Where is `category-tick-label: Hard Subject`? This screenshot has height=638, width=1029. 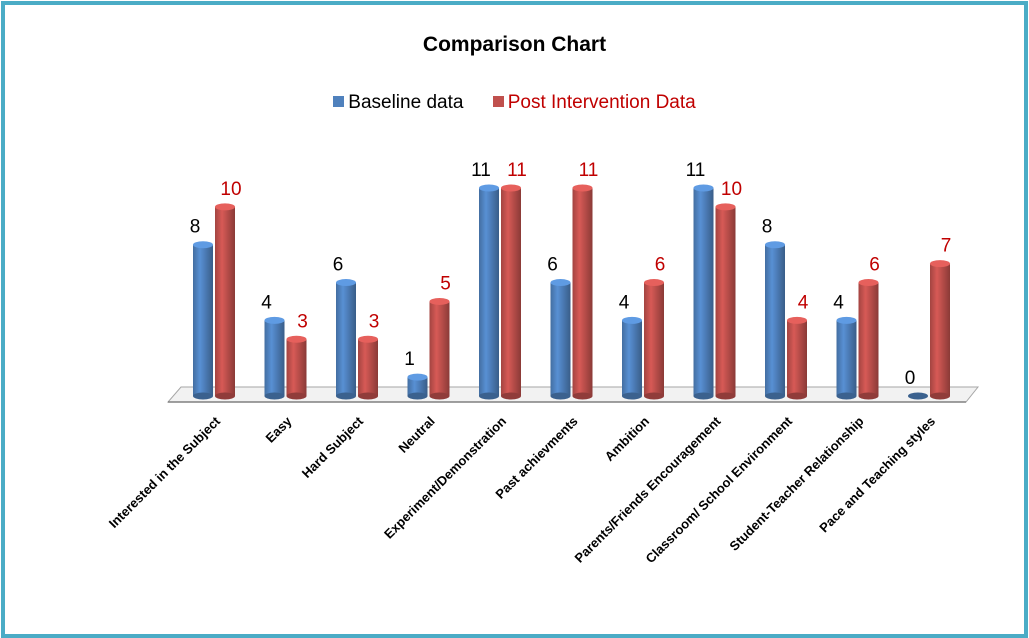 category-tick-label: Hard Subject is located at coordinates (333, 447).